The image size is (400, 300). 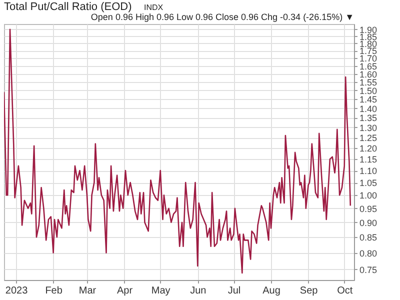 What do you see at coordinates (154, 7) in the screenshot?
I see `chart-subtitle: INDX` at bounding box center [154, 7].